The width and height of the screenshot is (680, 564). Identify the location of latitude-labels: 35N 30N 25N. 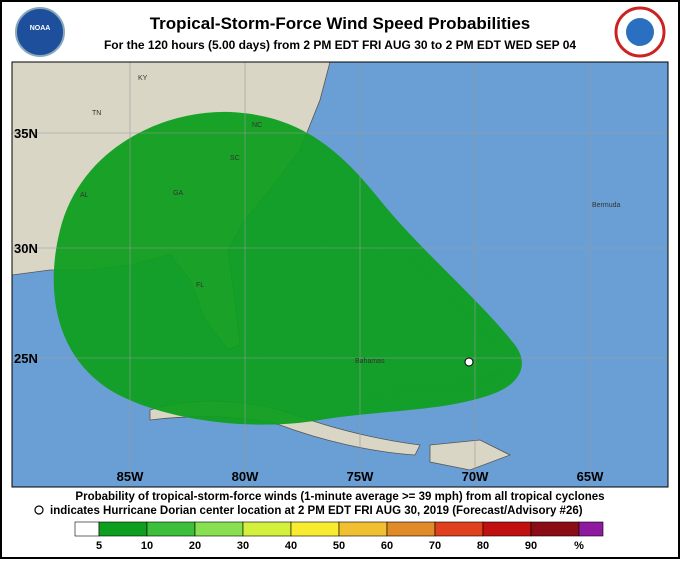
(26, 246).